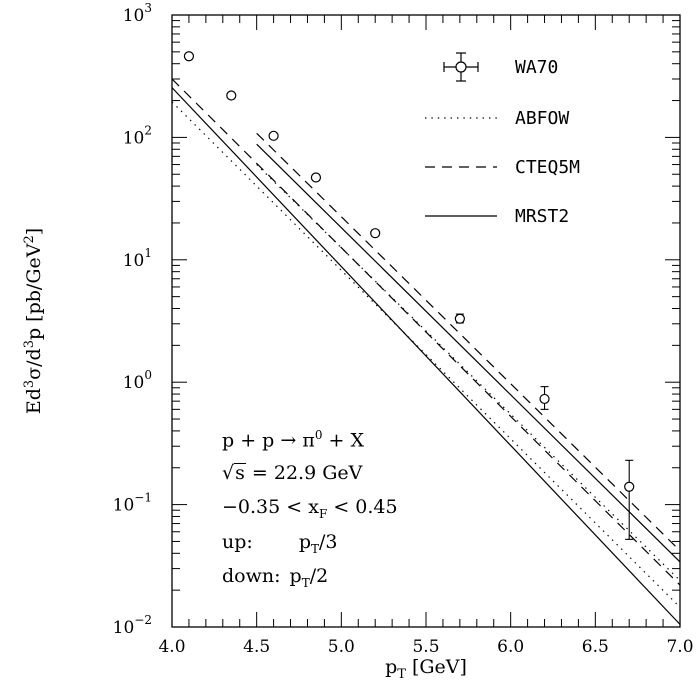  Describe the element at coordinates (426, 669) in the screenshot. I see `x-axis-title: pT [GeV]` at that location.